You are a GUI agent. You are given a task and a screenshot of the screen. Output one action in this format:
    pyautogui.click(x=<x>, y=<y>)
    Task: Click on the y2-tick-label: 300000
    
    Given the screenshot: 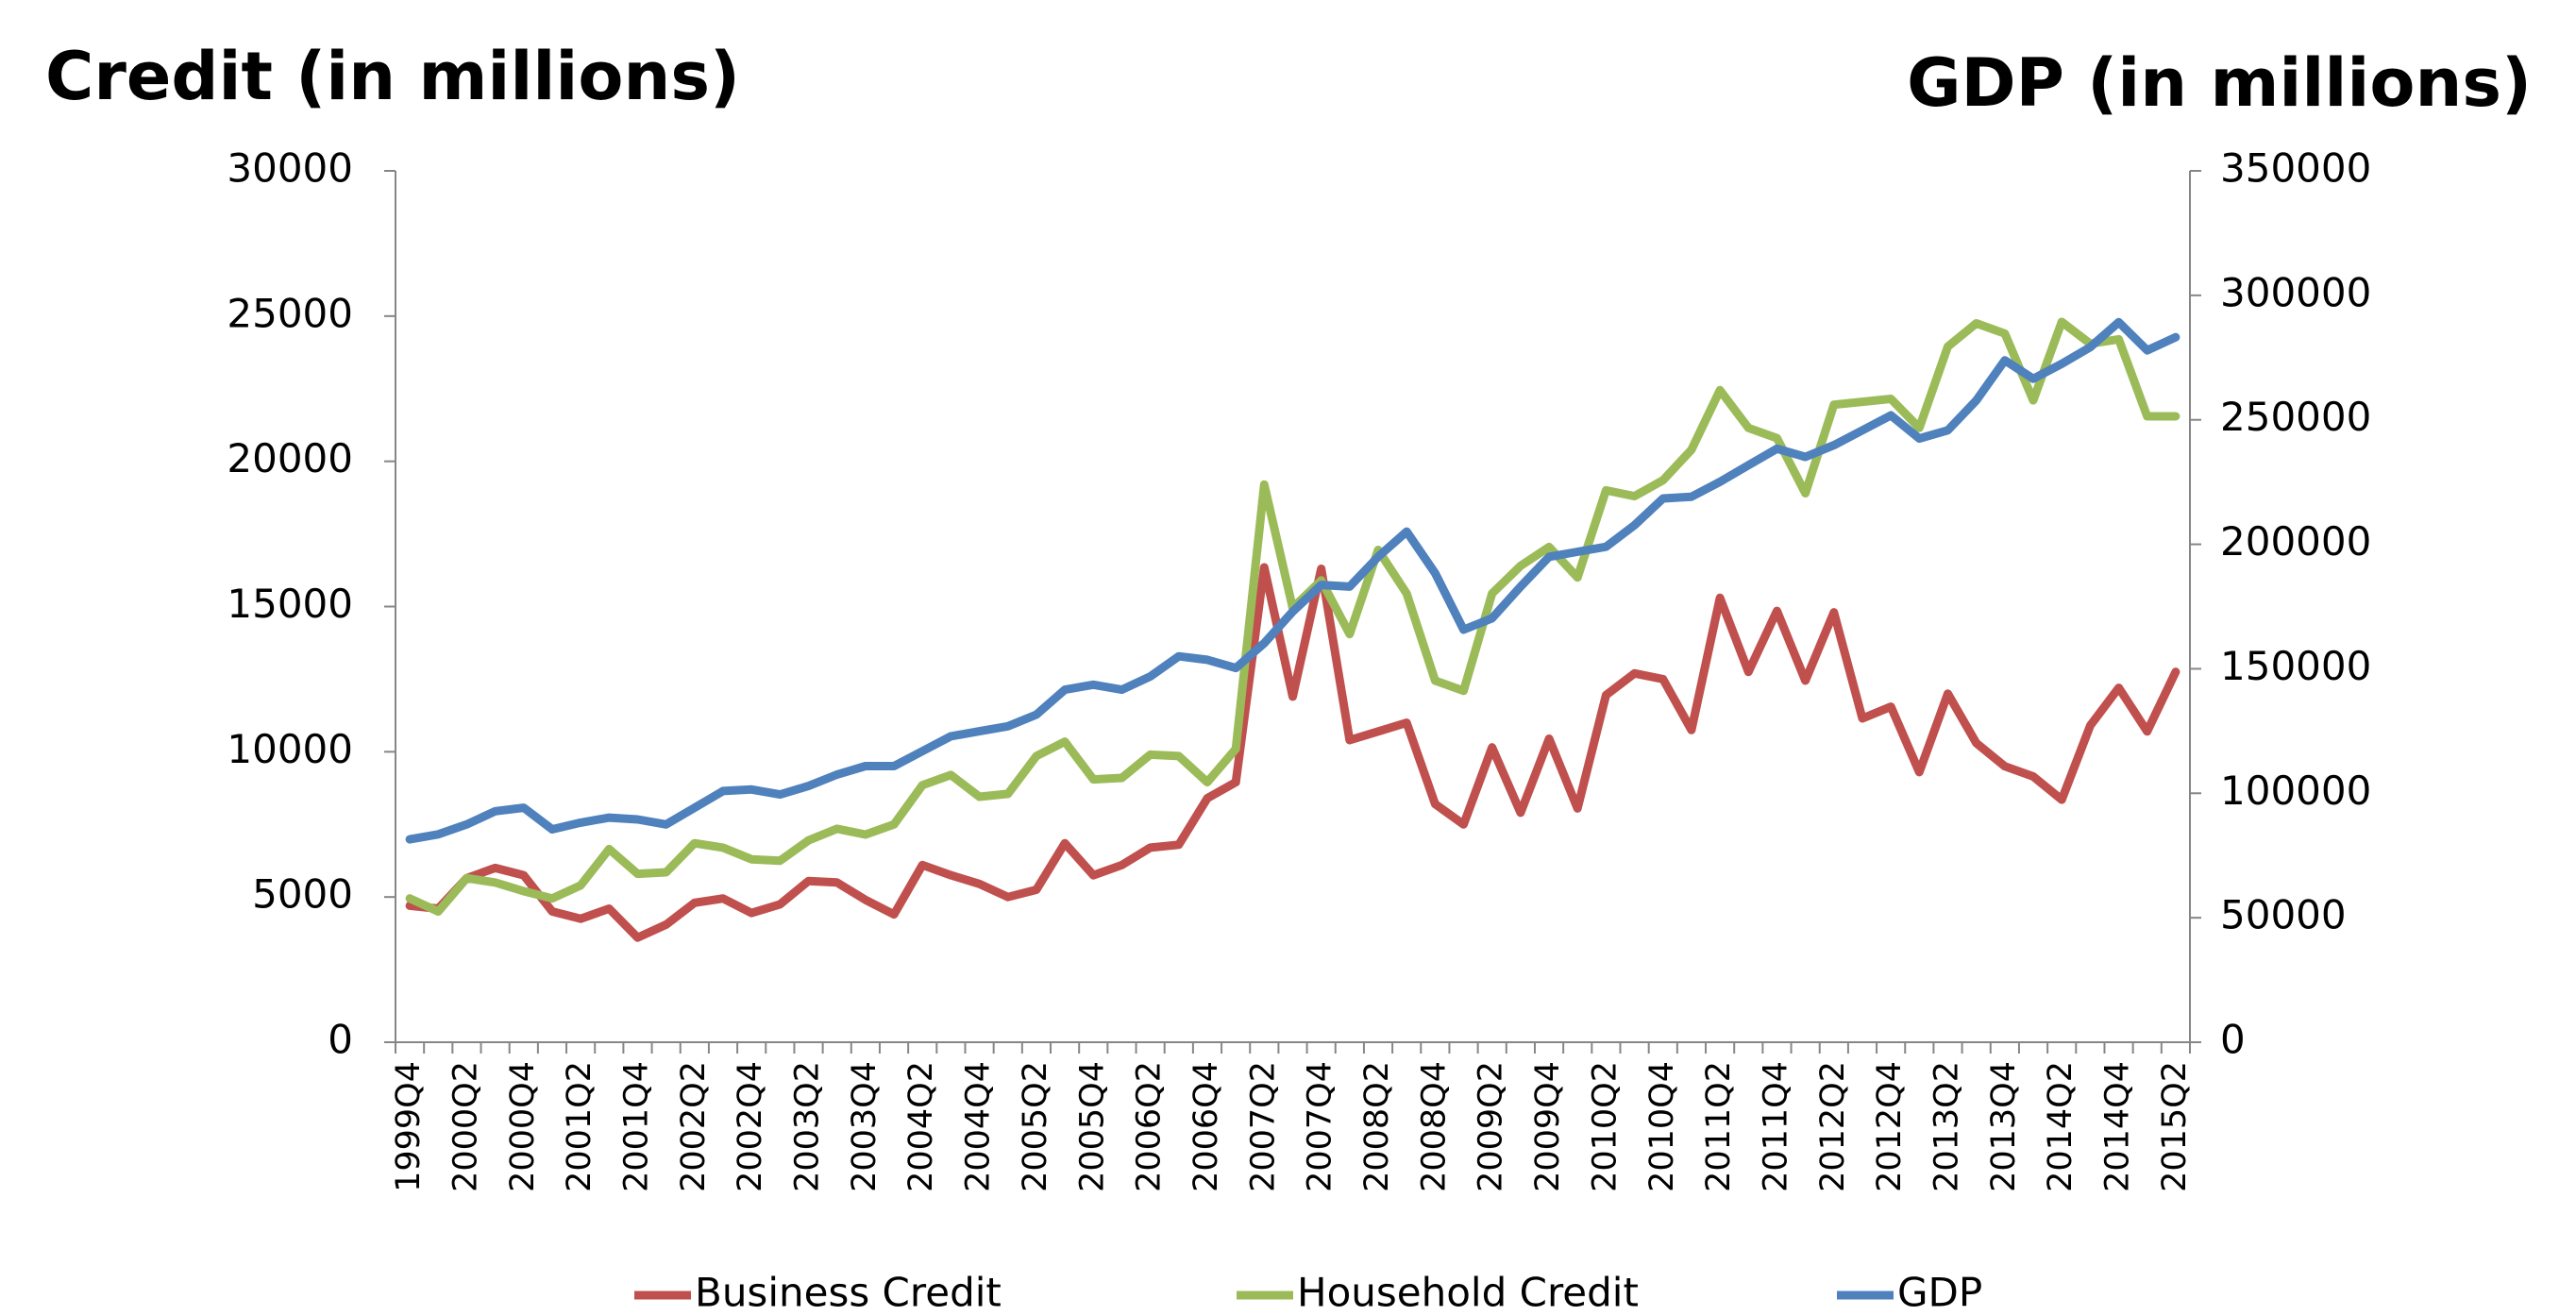 What is the action you would take?
    pyautogui.click(x=2295, y=292)
    